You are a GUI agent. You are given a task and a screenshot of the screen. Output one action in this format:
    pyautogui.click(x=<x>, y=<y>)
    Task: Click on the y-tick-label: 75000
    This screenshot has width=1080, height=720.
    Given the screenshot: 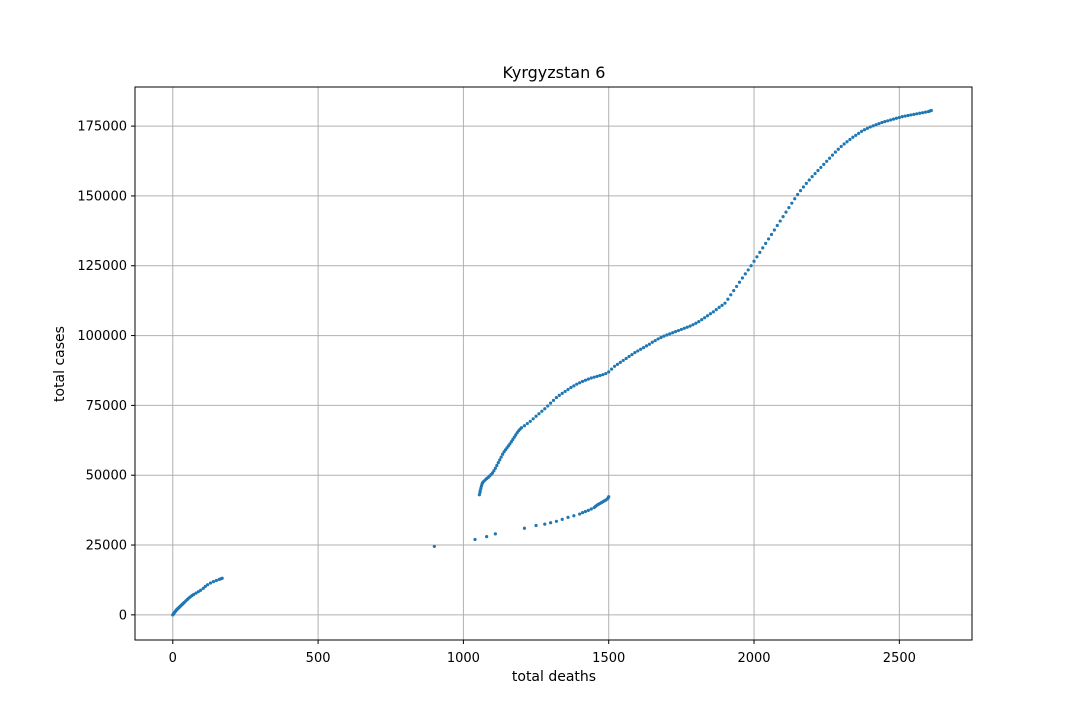 What is the action you would take?
    pyautogui.click(x=106, y=406)
    